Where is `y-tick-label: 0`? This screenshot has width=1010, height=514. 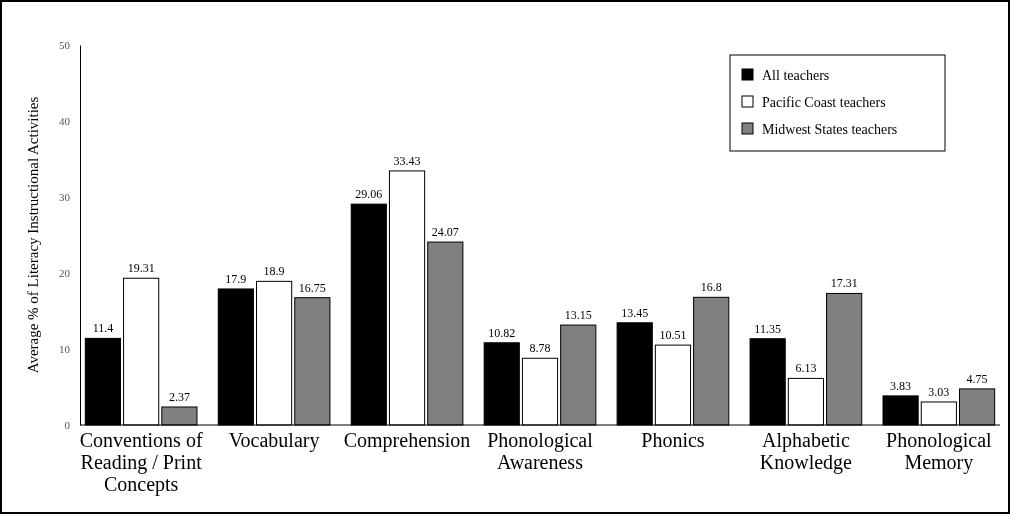 y-tick-label: 0 is located at coordinates (67, 425).